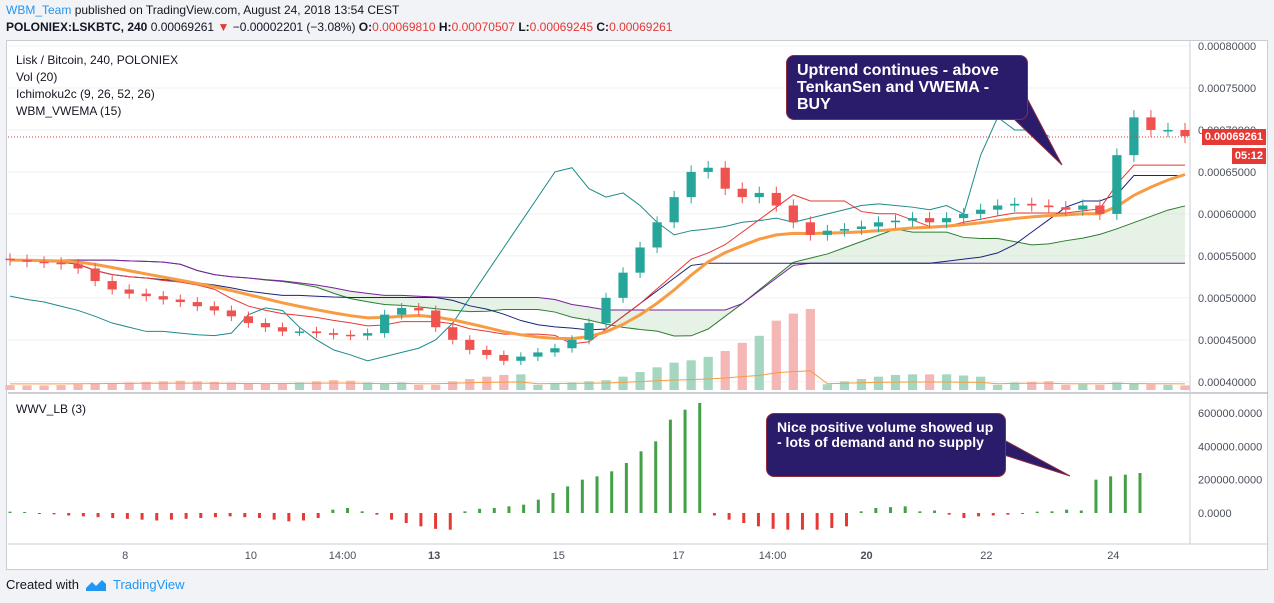 Image resolution: width=1274 pixels, height=603 pixels. Describe the element at coordinates (1227, 299) in the screenshot. I see `price-tick-label: 0.00050000` at that location.